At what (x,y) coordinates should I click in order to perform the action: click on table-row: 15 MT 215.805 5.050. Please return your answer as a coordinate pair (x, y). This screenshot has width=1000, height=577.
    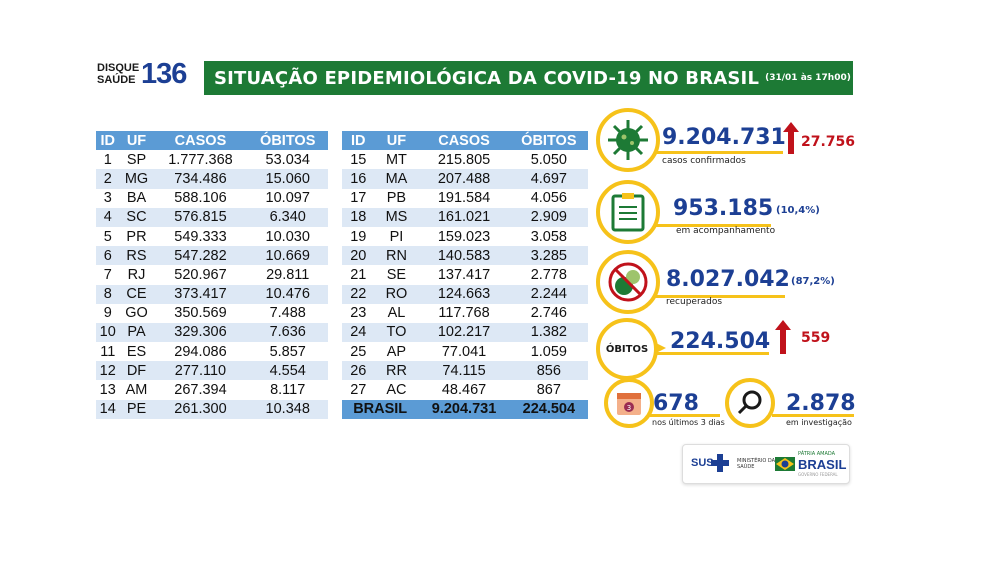
    Looking at the image, I should click on (465, 159).